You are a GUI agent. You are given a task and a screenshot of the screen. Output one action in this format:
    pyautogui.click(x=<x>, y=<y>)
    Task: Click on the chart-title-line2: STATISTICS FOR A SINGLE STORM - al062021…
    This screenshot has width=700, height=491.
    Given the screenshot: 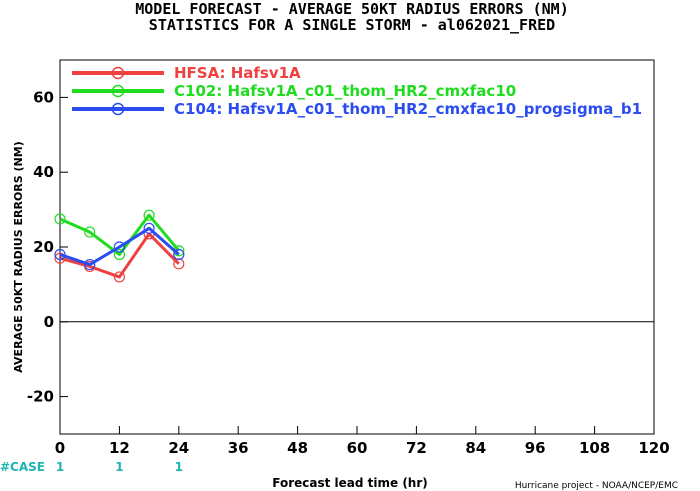 What is the action you would take?
    pyautogui.click(x=352, y=25)
    